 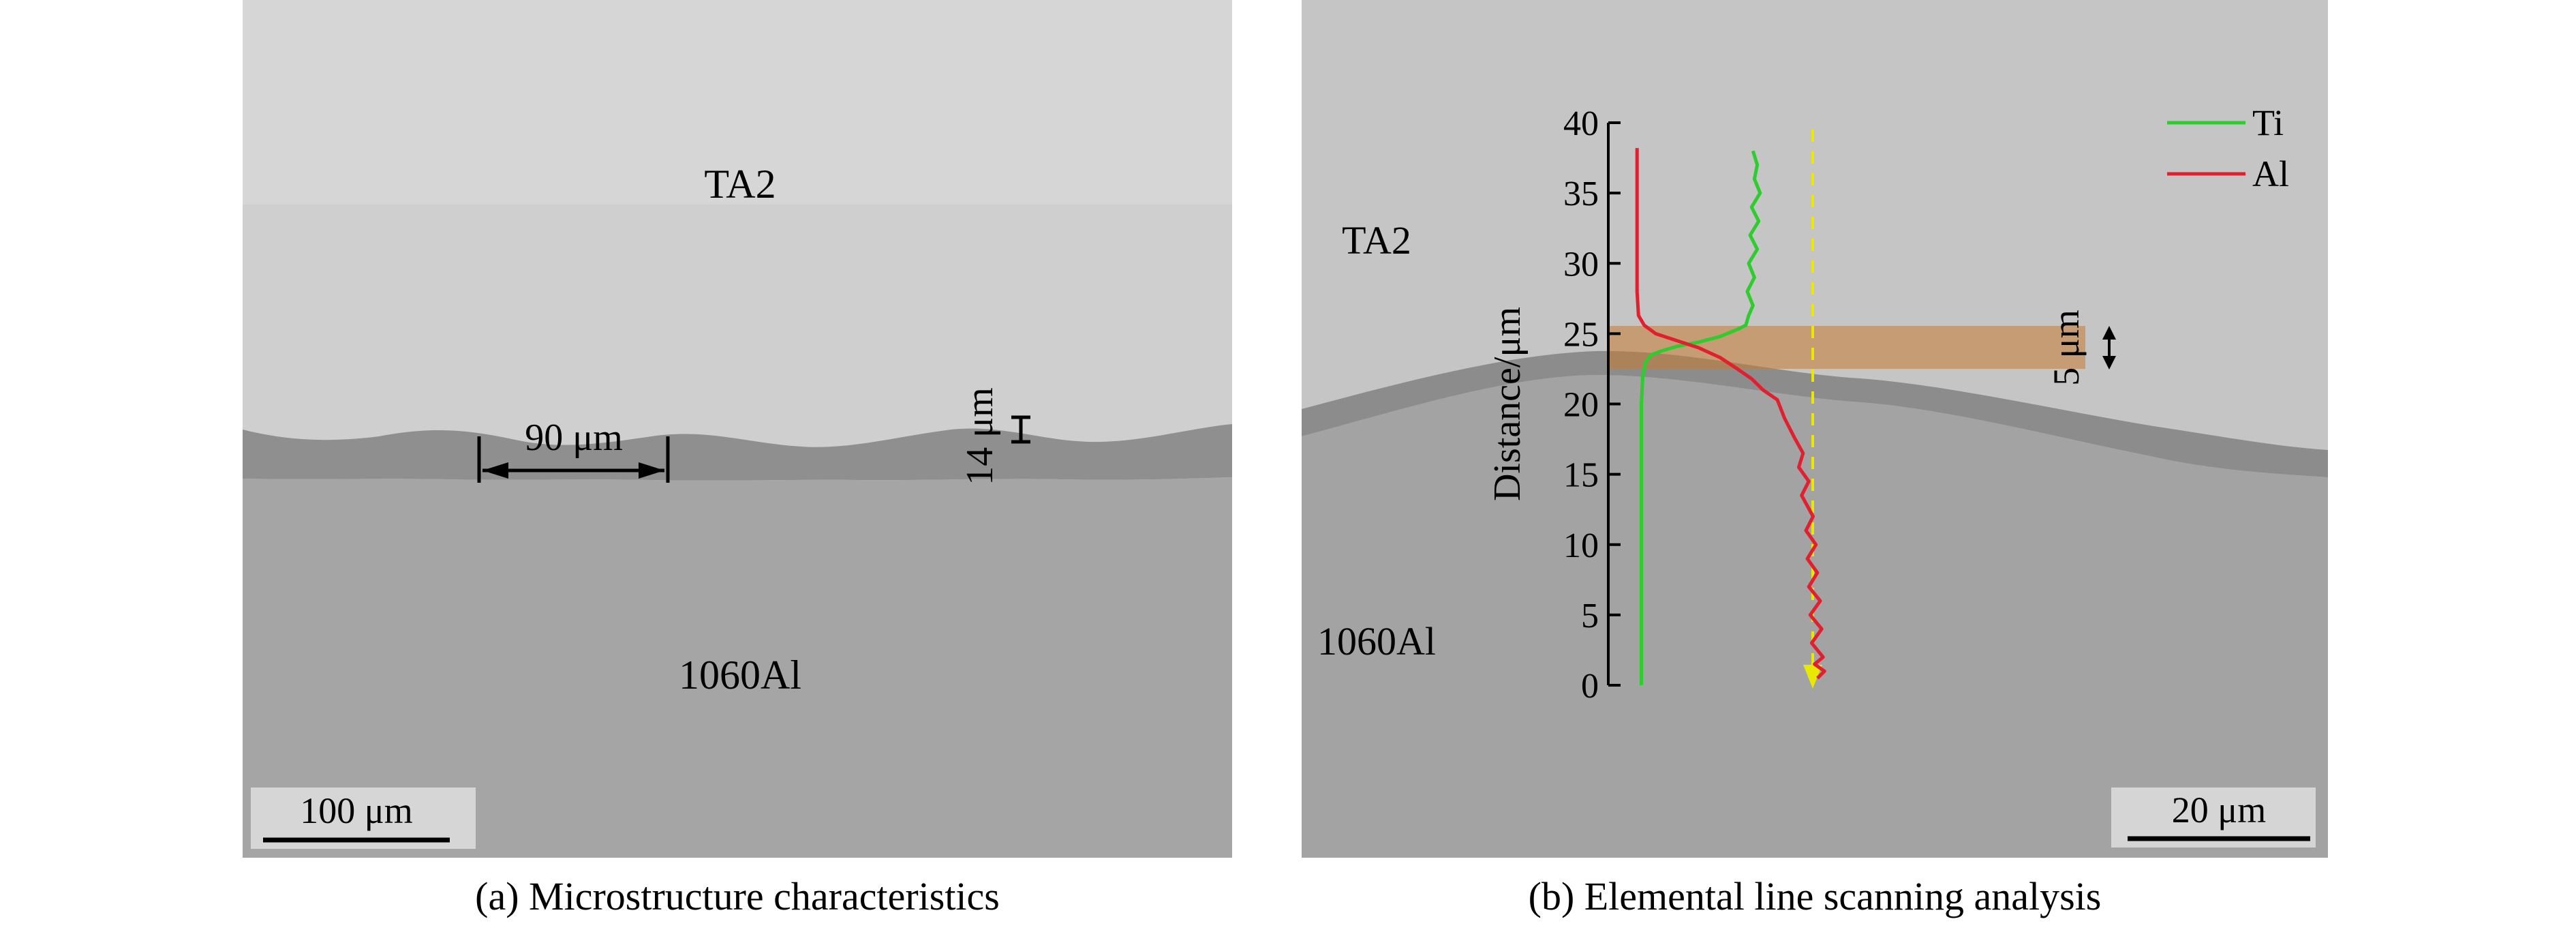 What do you see at coordinates (573, 459) in the screenshot?
I see `width-dimension-arrow` at bounding box center [573, 459].